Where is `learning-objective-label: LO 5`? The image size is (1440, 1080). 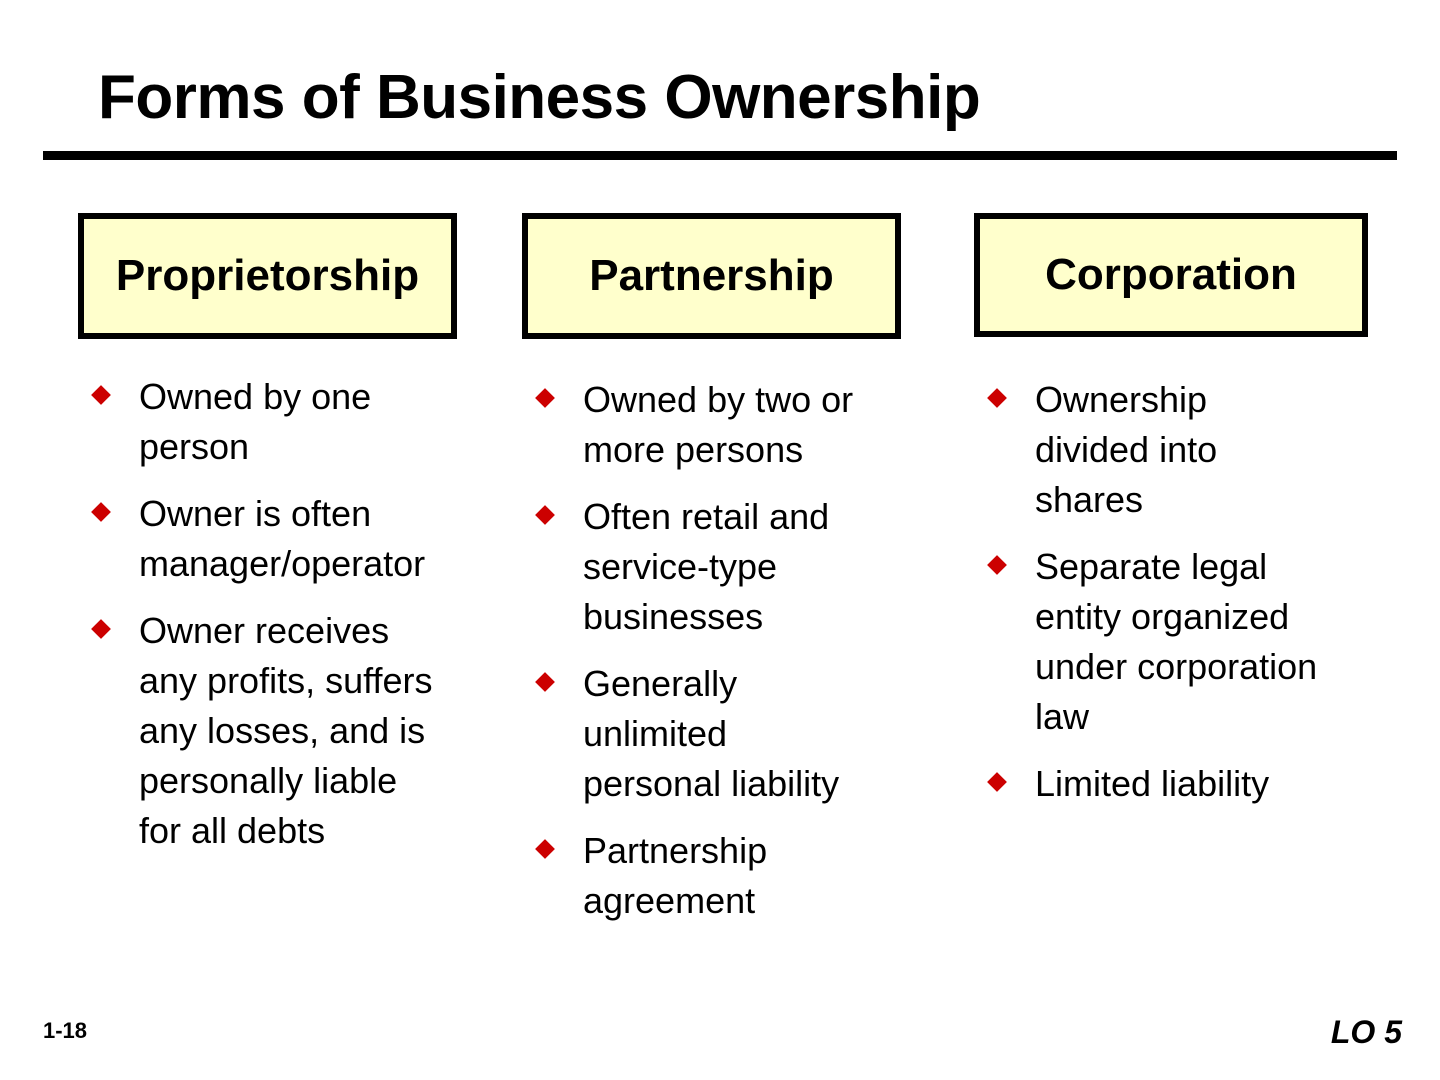
learning-objective-label: LO 5 is located at coordinates (1366, 1032).